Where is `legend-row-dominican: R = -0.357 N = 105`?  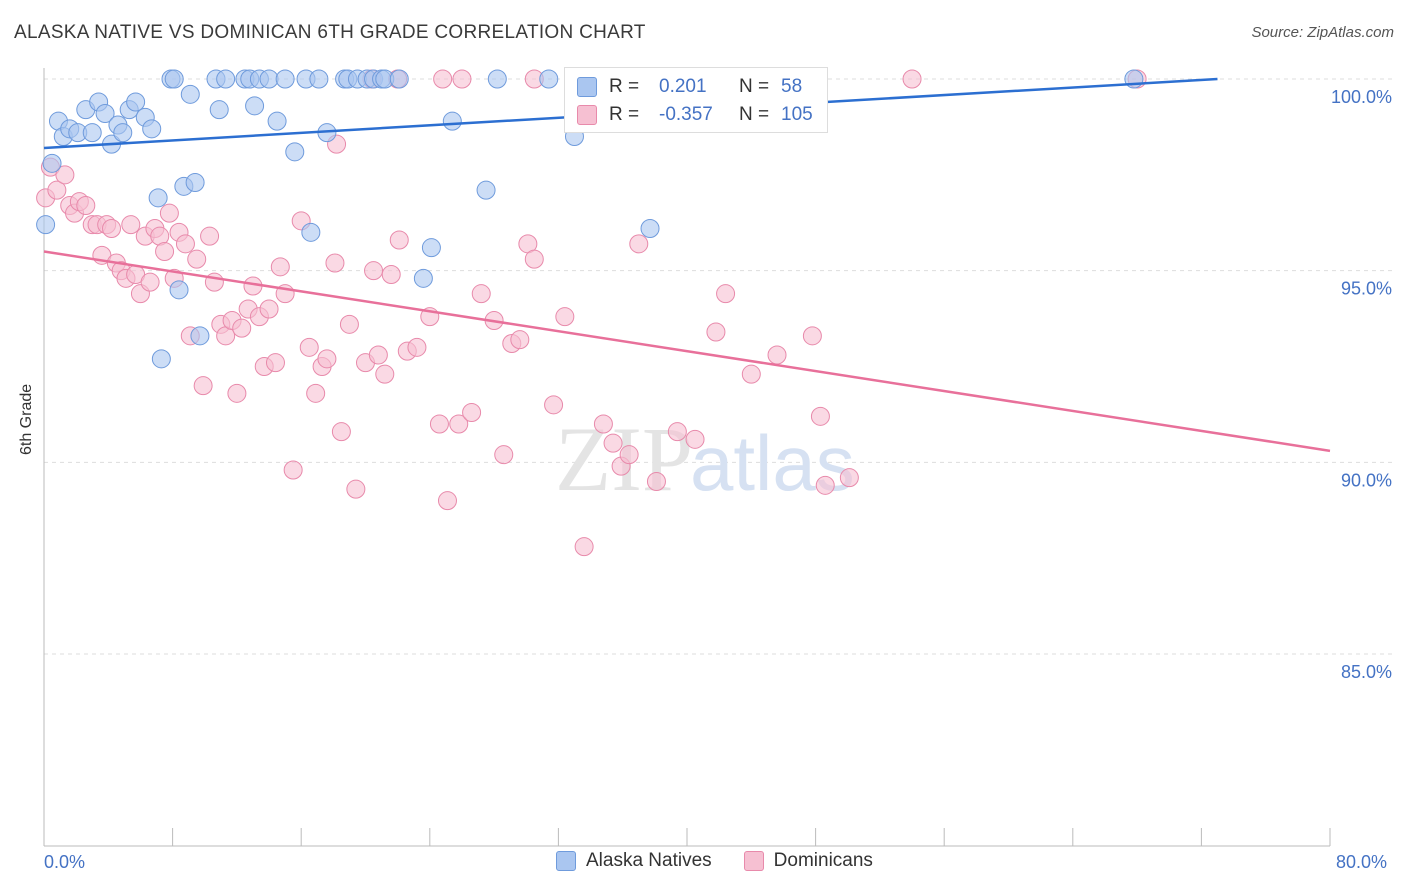
legend-row-dominican: R = -0.357 N = 105 is located at coordinates (695, 115).